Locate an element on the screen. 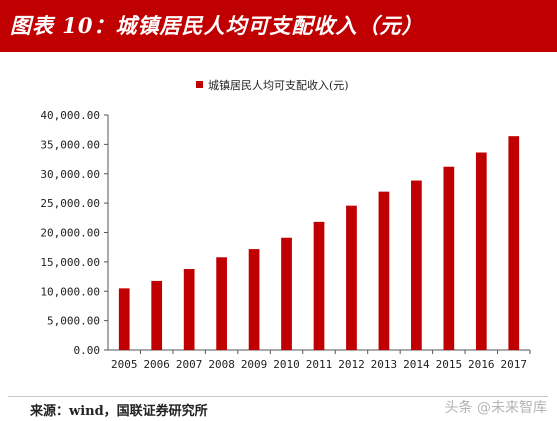  y-tick-label: 15,000.00 is located at coordinates (70, 262).